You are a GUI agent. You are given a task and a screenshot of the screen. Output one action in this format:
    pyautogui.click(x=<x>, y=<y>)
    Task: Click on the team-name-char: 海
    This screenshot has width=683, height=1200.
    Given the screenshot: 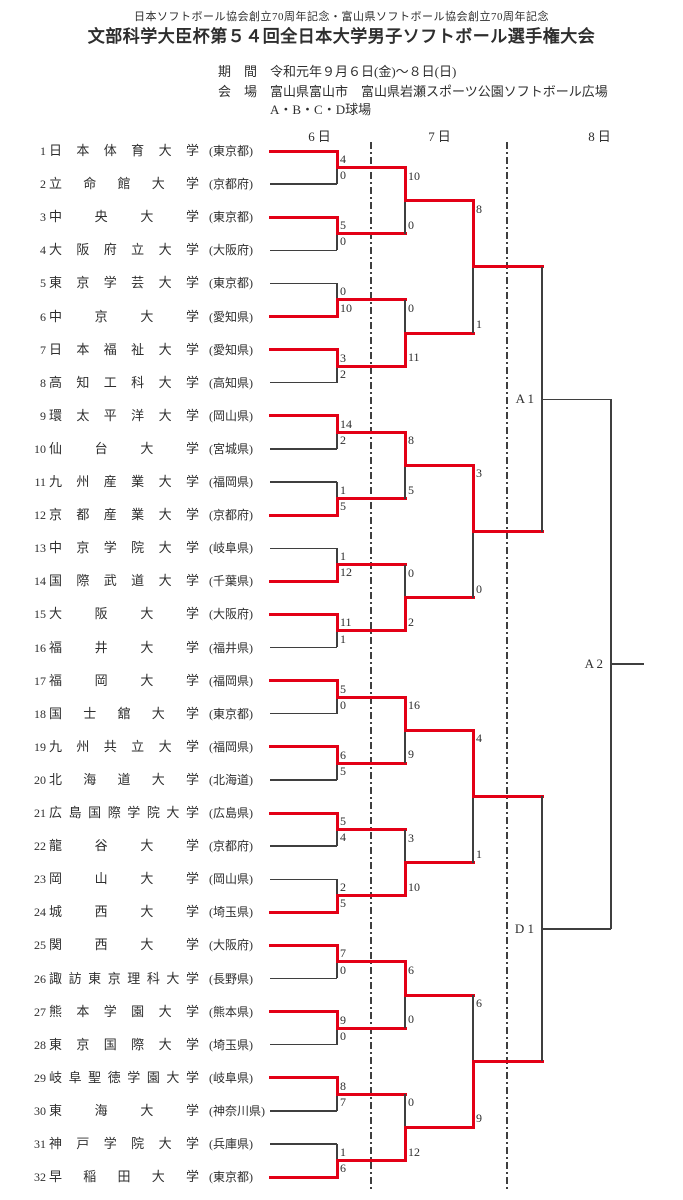 What is the action you would take?
    pyautogui.click(x=90, y=779)
    